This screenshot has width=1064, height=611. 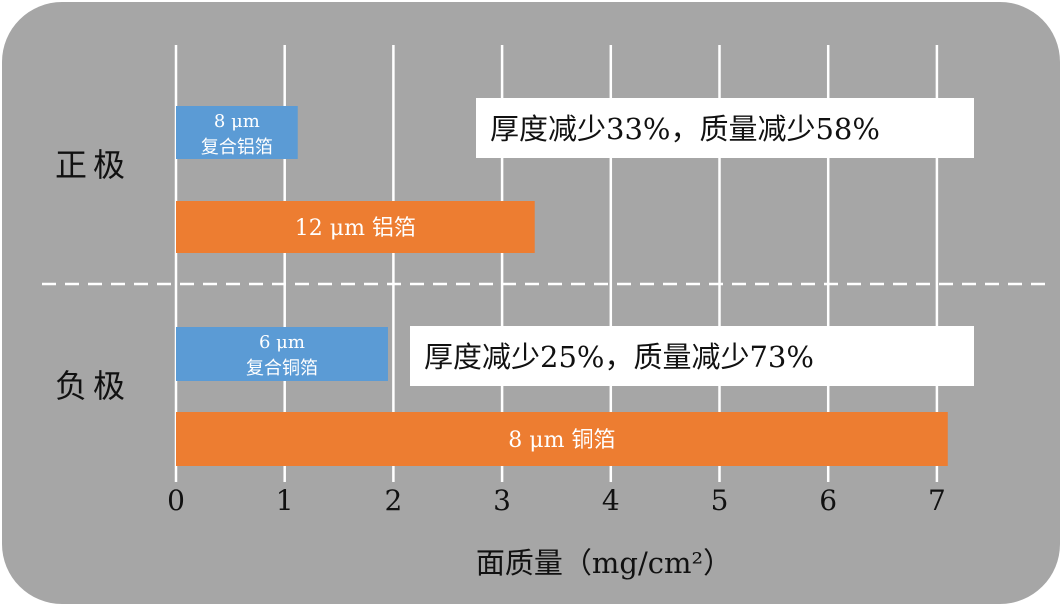 What do you see at coordinates (282, 342) in the screenshot?
I see `bar-label: 6 μm` at bounding box center [282, 342].